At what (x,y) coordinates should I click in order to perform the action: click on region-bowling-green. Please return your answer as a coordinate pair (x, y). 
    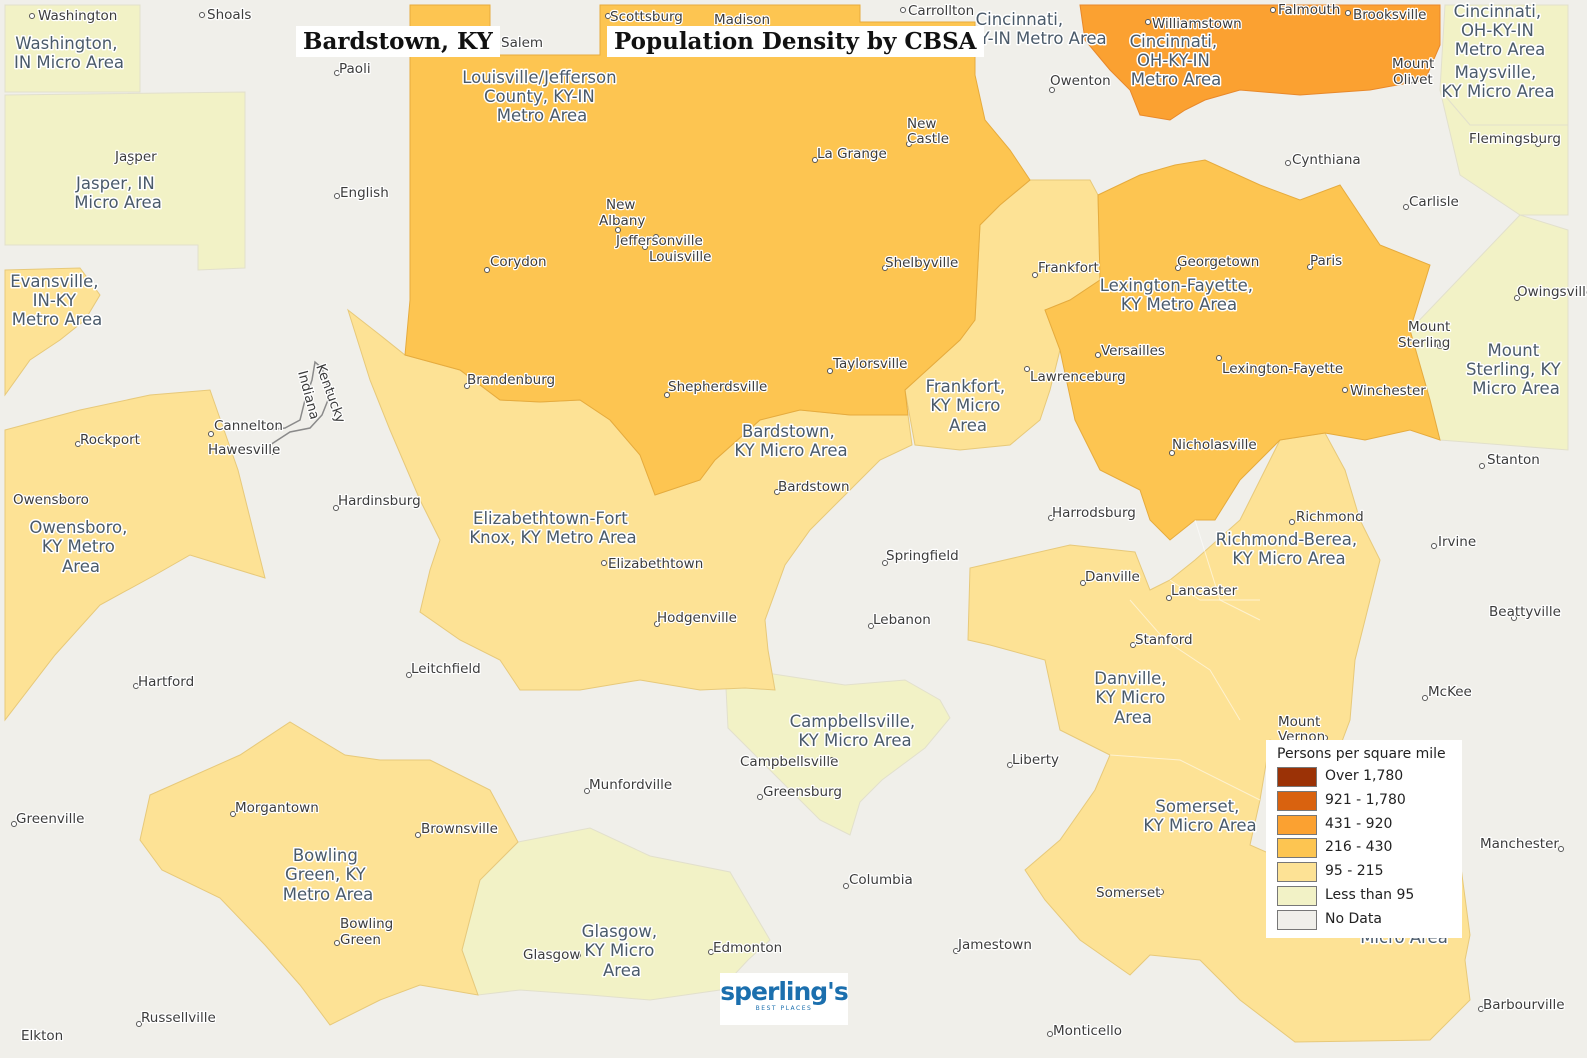
    Looking at the image, I should click on (329, 873).